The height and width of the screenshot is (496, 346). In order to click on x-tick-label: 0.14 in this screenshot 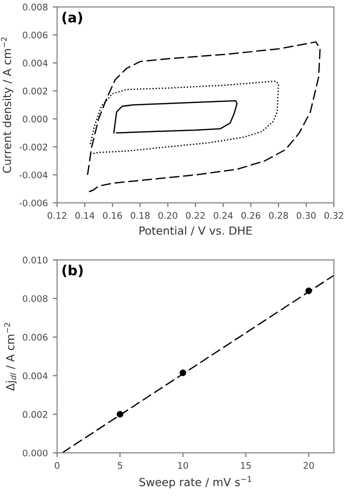, I will do `click(84, 215)`.